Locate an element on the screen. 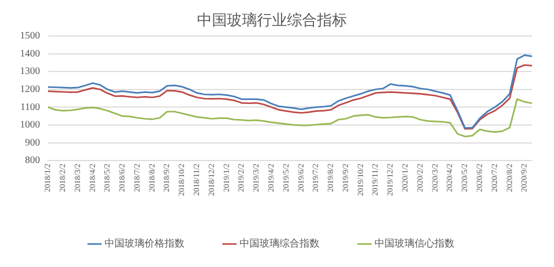  y-tick-label: 1500 is located at coordinates (30, 36).